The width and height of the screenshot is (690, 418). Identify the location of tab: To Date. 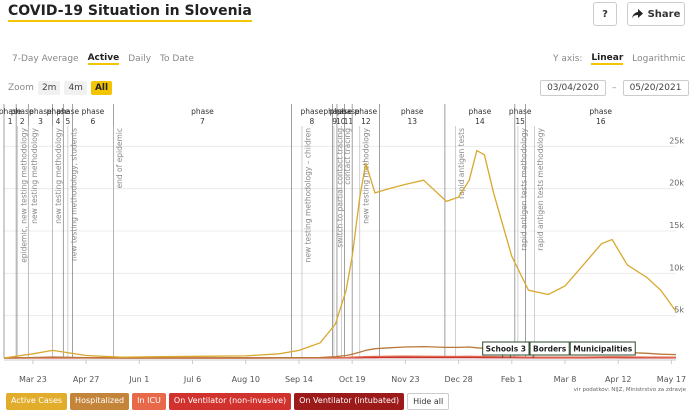
(177, 59).